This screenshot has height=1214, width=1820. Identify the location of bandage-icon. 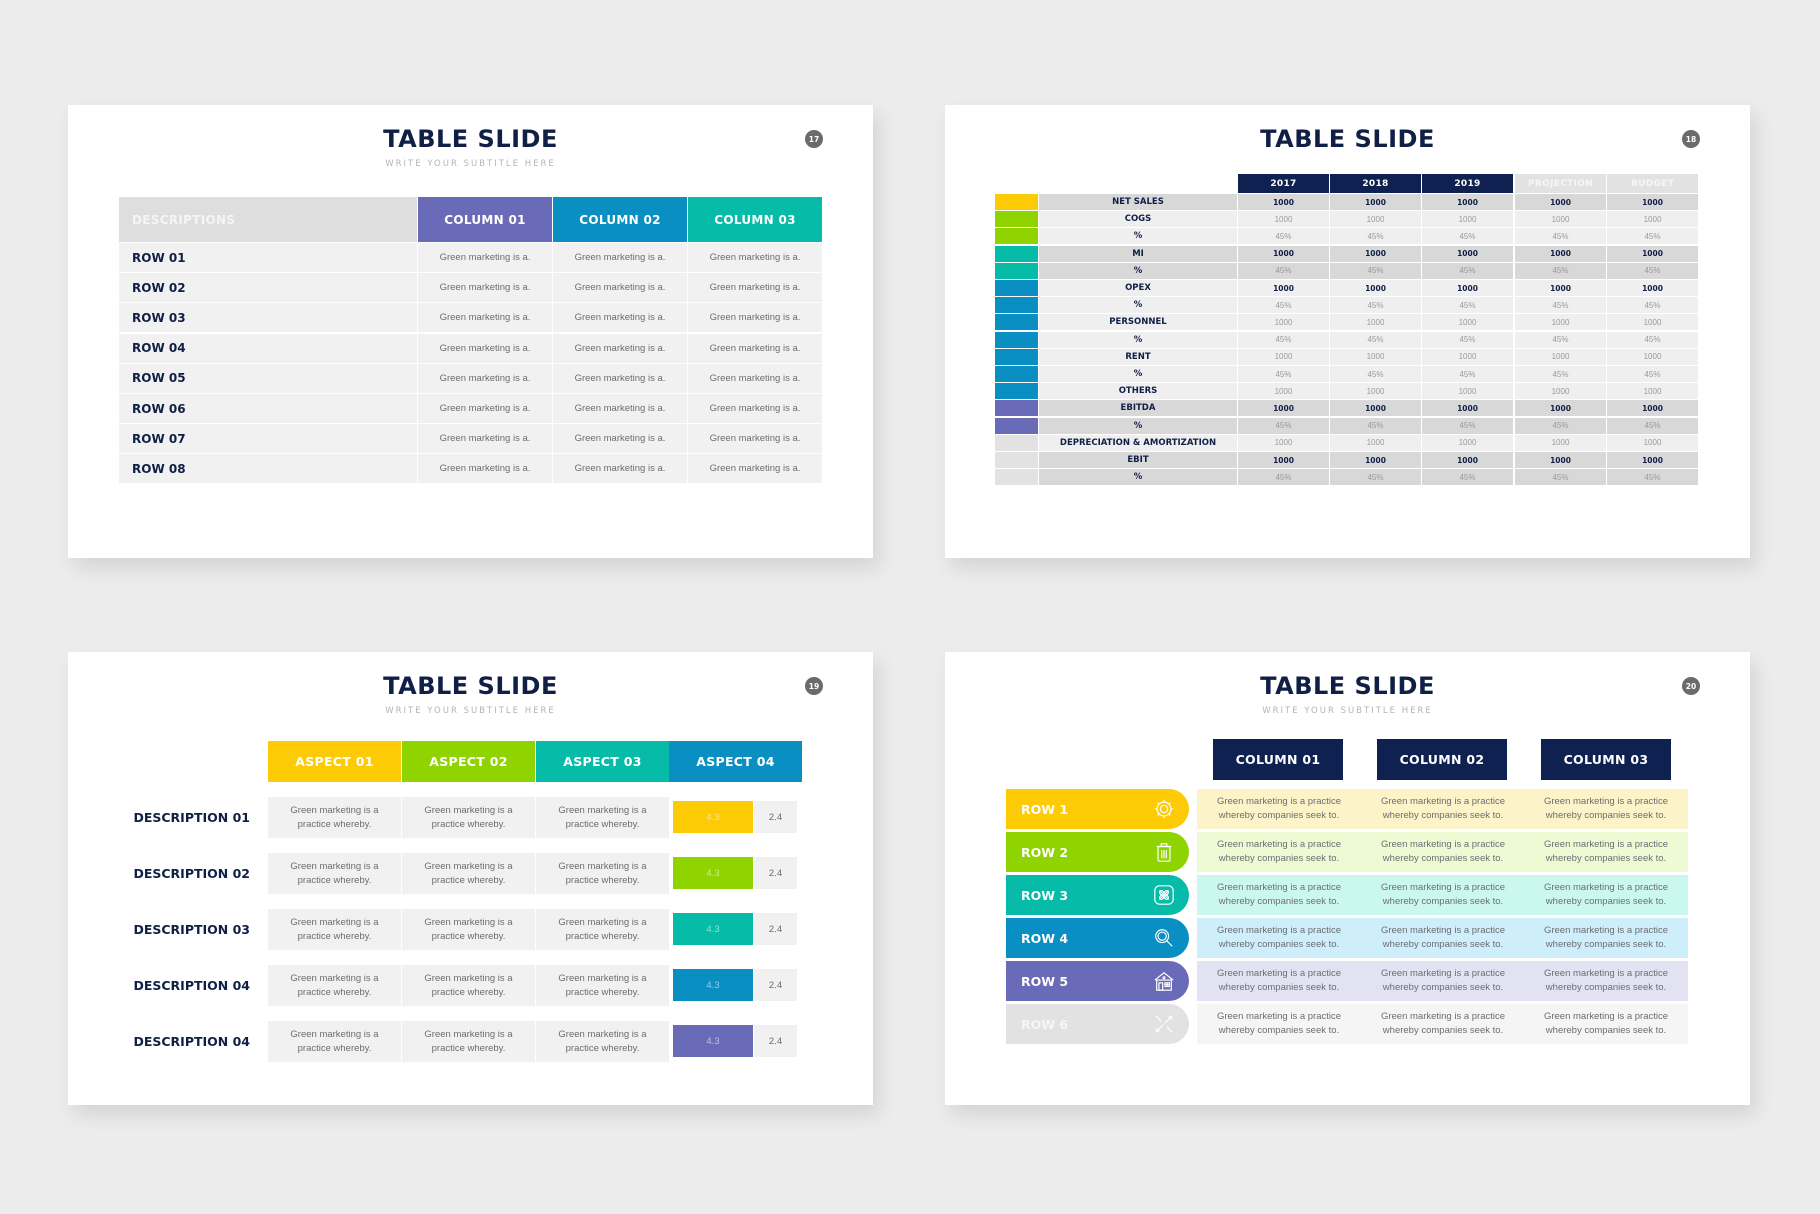
(1164, 895).